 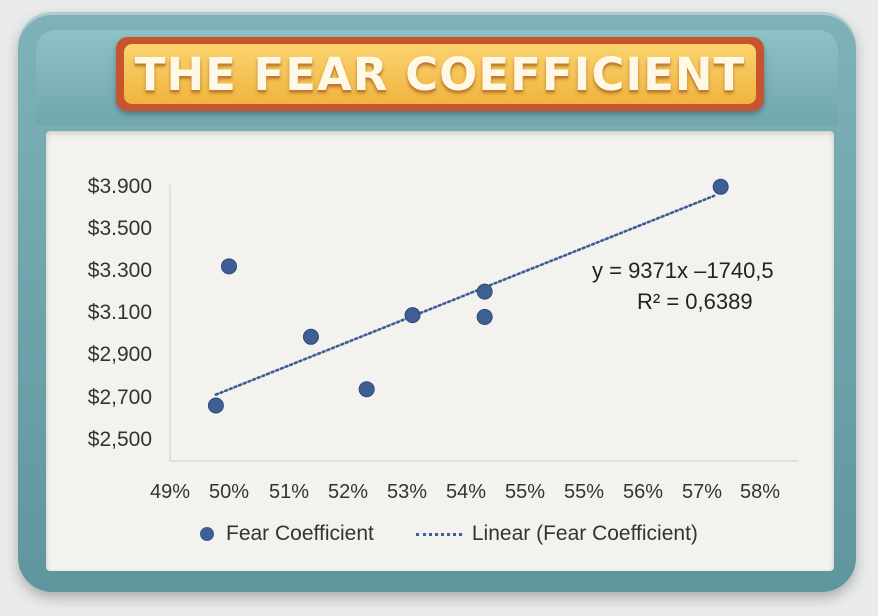 What do you see at coordinates (466, 492) in the screenshot?
I see `x-tick-label: 54%` at bounding box center [466, 492].